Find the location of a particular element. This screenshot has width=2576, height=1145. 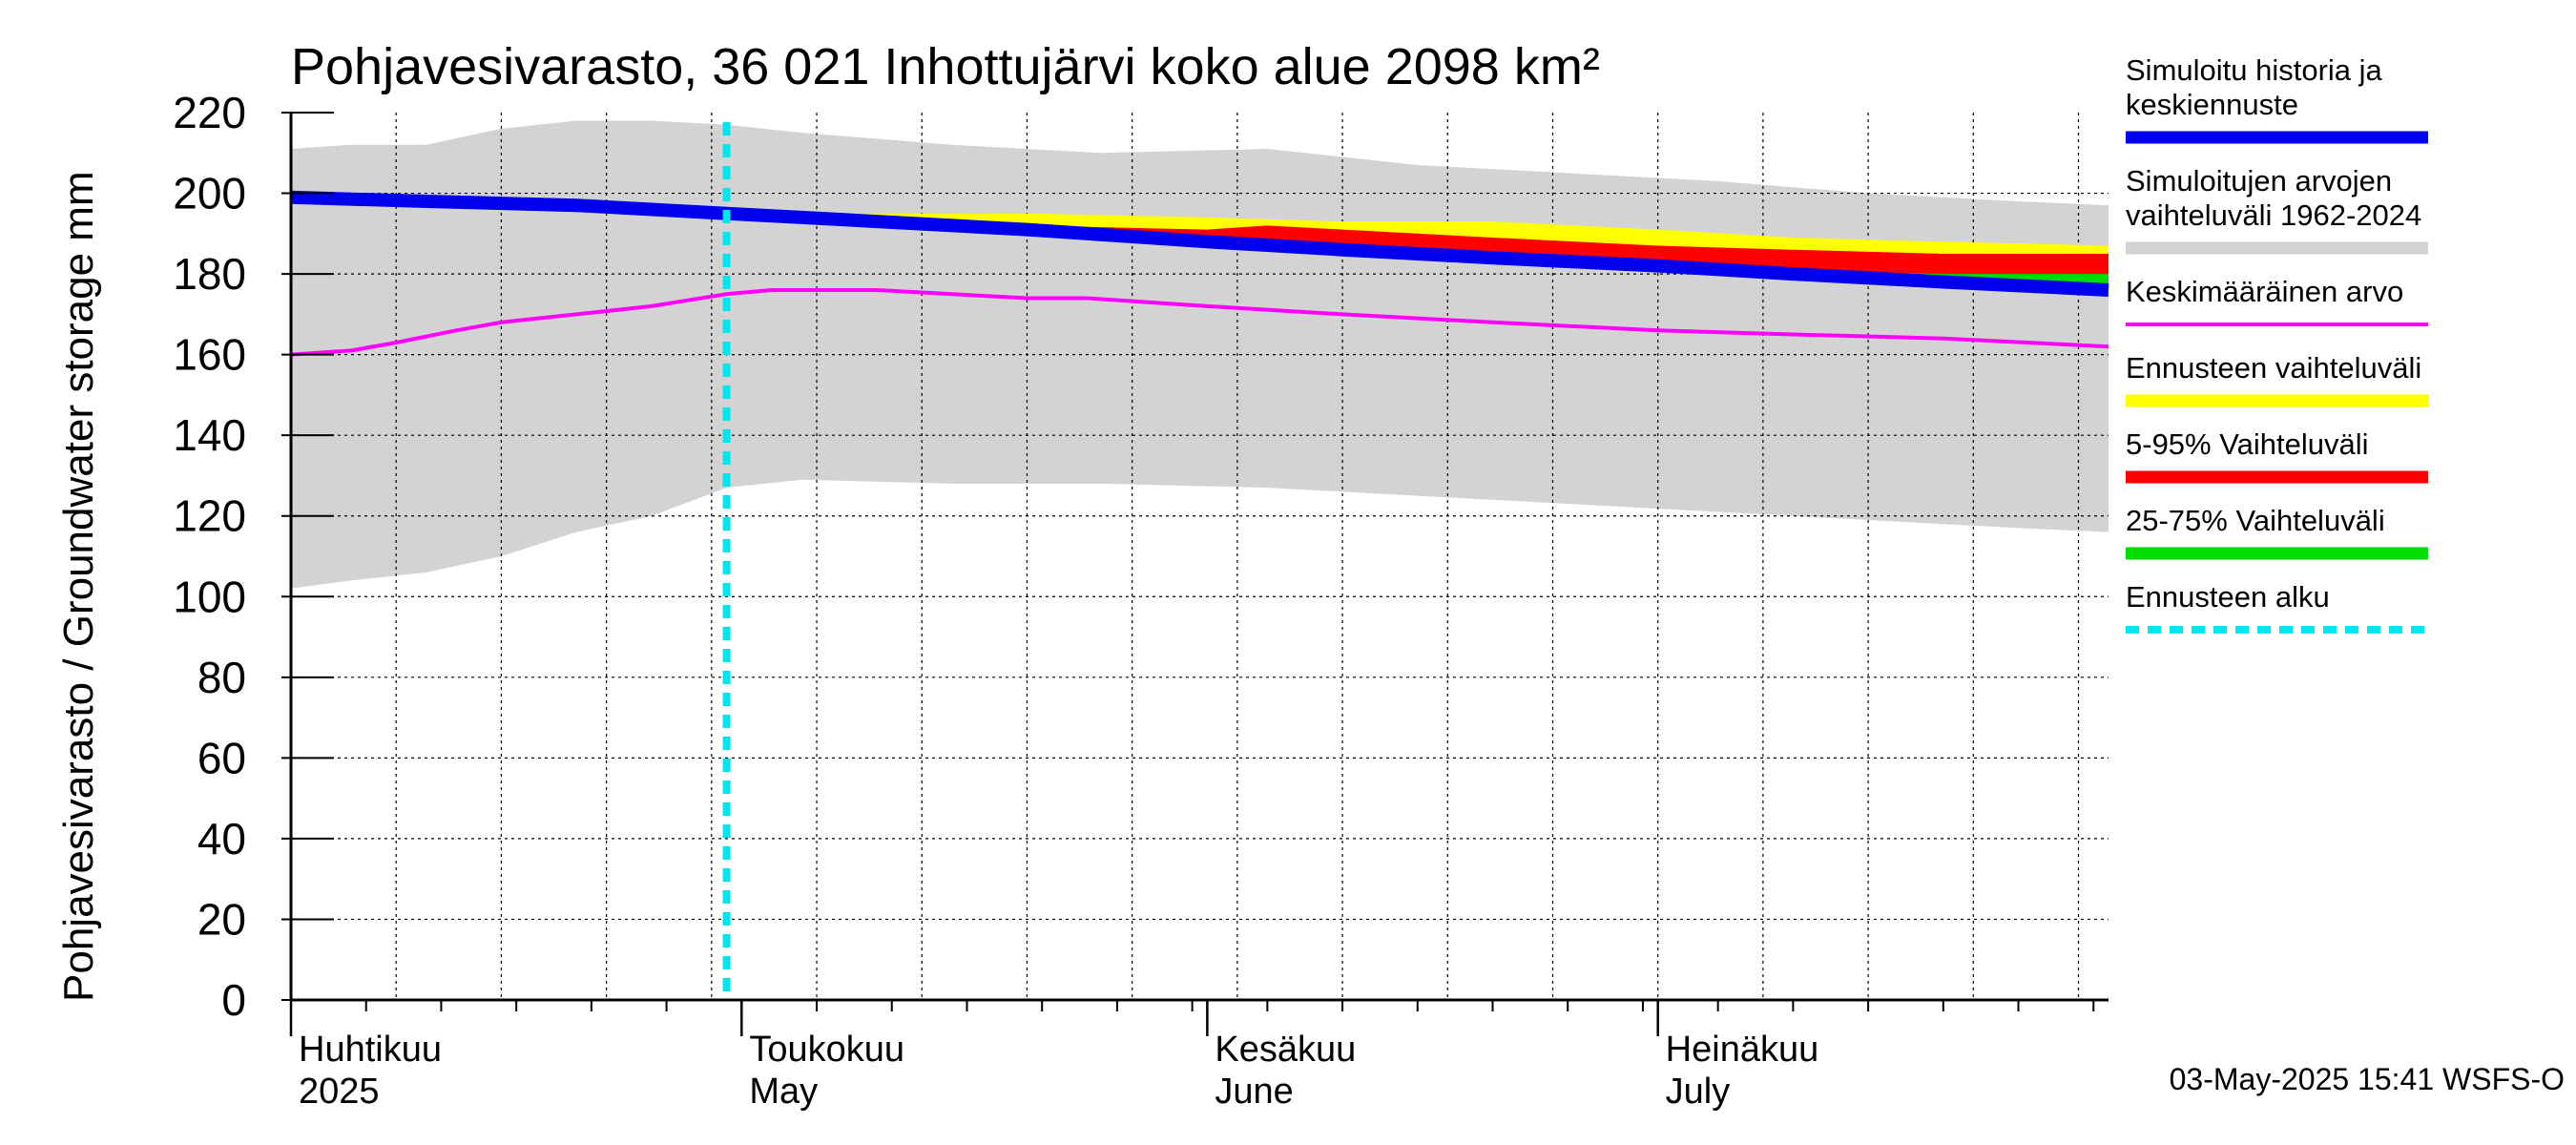

x-month-label-fi: Heinäkuu is located at coordinates (1742, 1050).